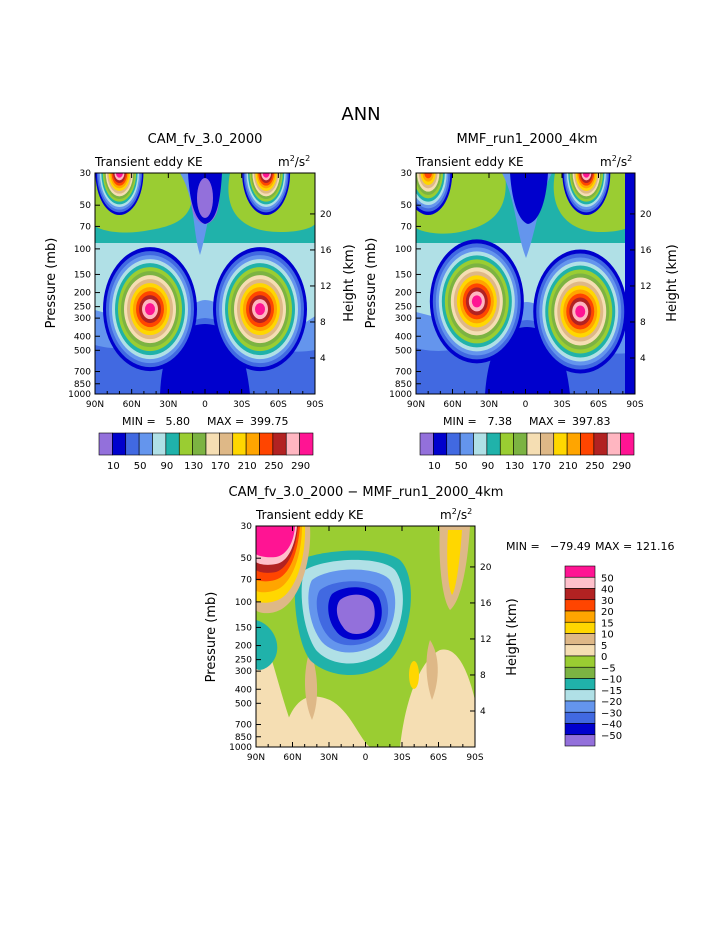 The image size is (723, 935). I want to click on min-value: −79.49, so click(570, 546).